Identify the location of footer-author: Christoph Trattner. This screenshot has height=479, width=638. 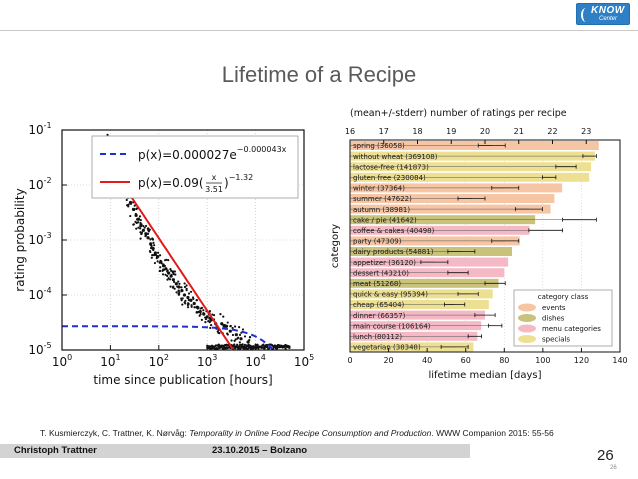
(55, 450).